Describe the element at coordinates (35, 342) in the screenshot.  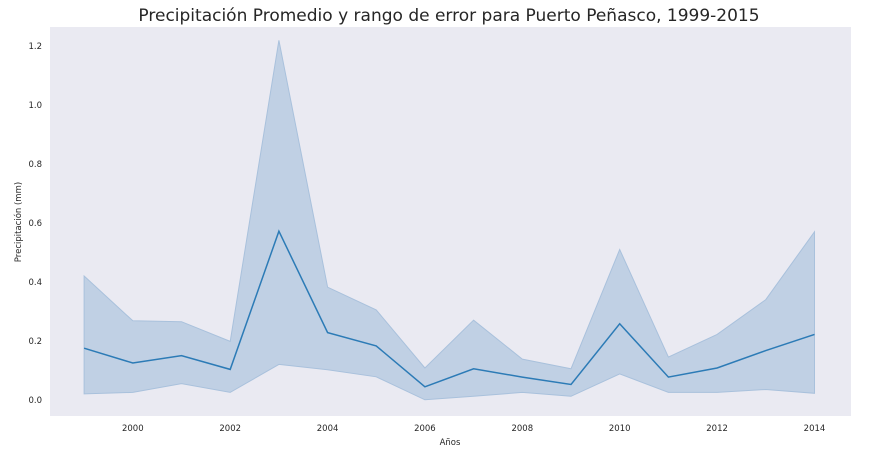
I see `y-tick-label: 0.2` at that location.